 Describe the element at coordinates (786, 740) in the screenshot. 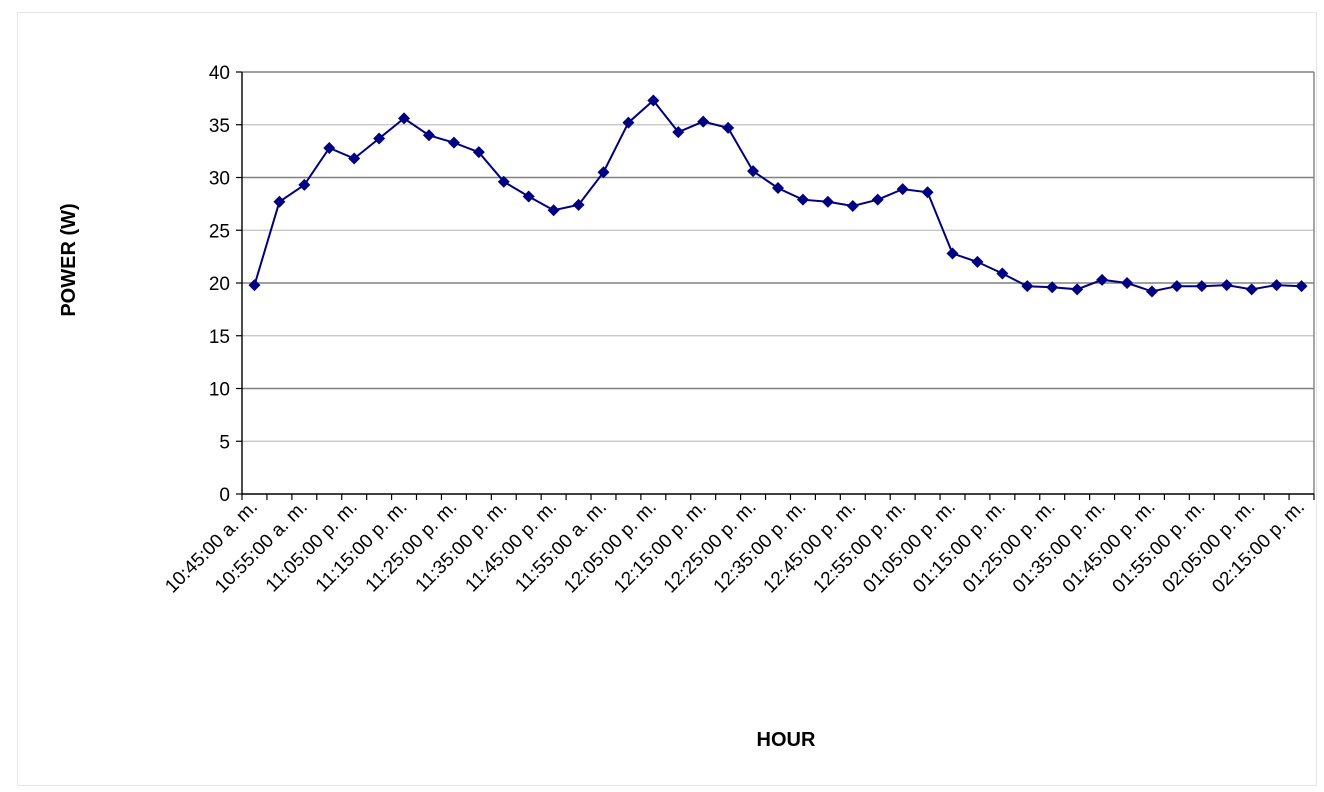

I see `x-axis-title: HOUR` at that location.